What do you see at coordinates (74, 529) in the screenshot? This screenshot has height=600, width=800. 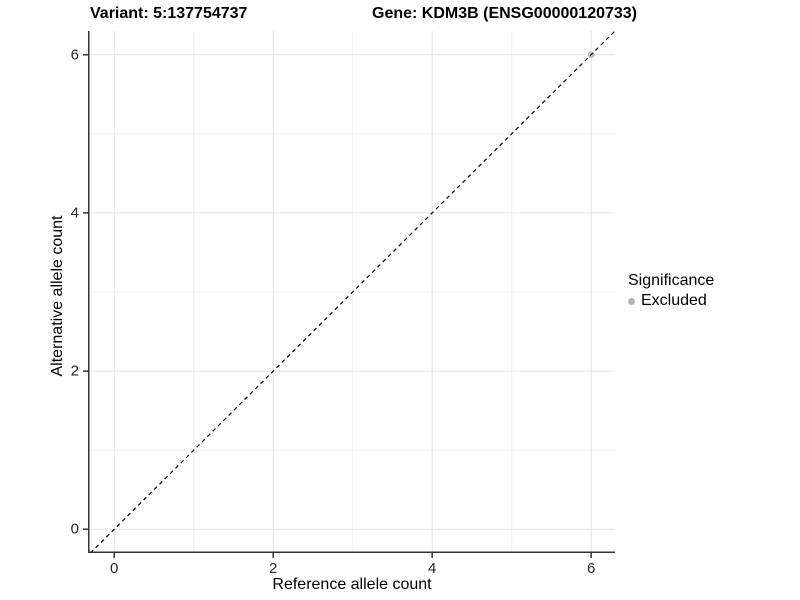 I see `y-tick-label: 0` at bounding box center [74, 529].